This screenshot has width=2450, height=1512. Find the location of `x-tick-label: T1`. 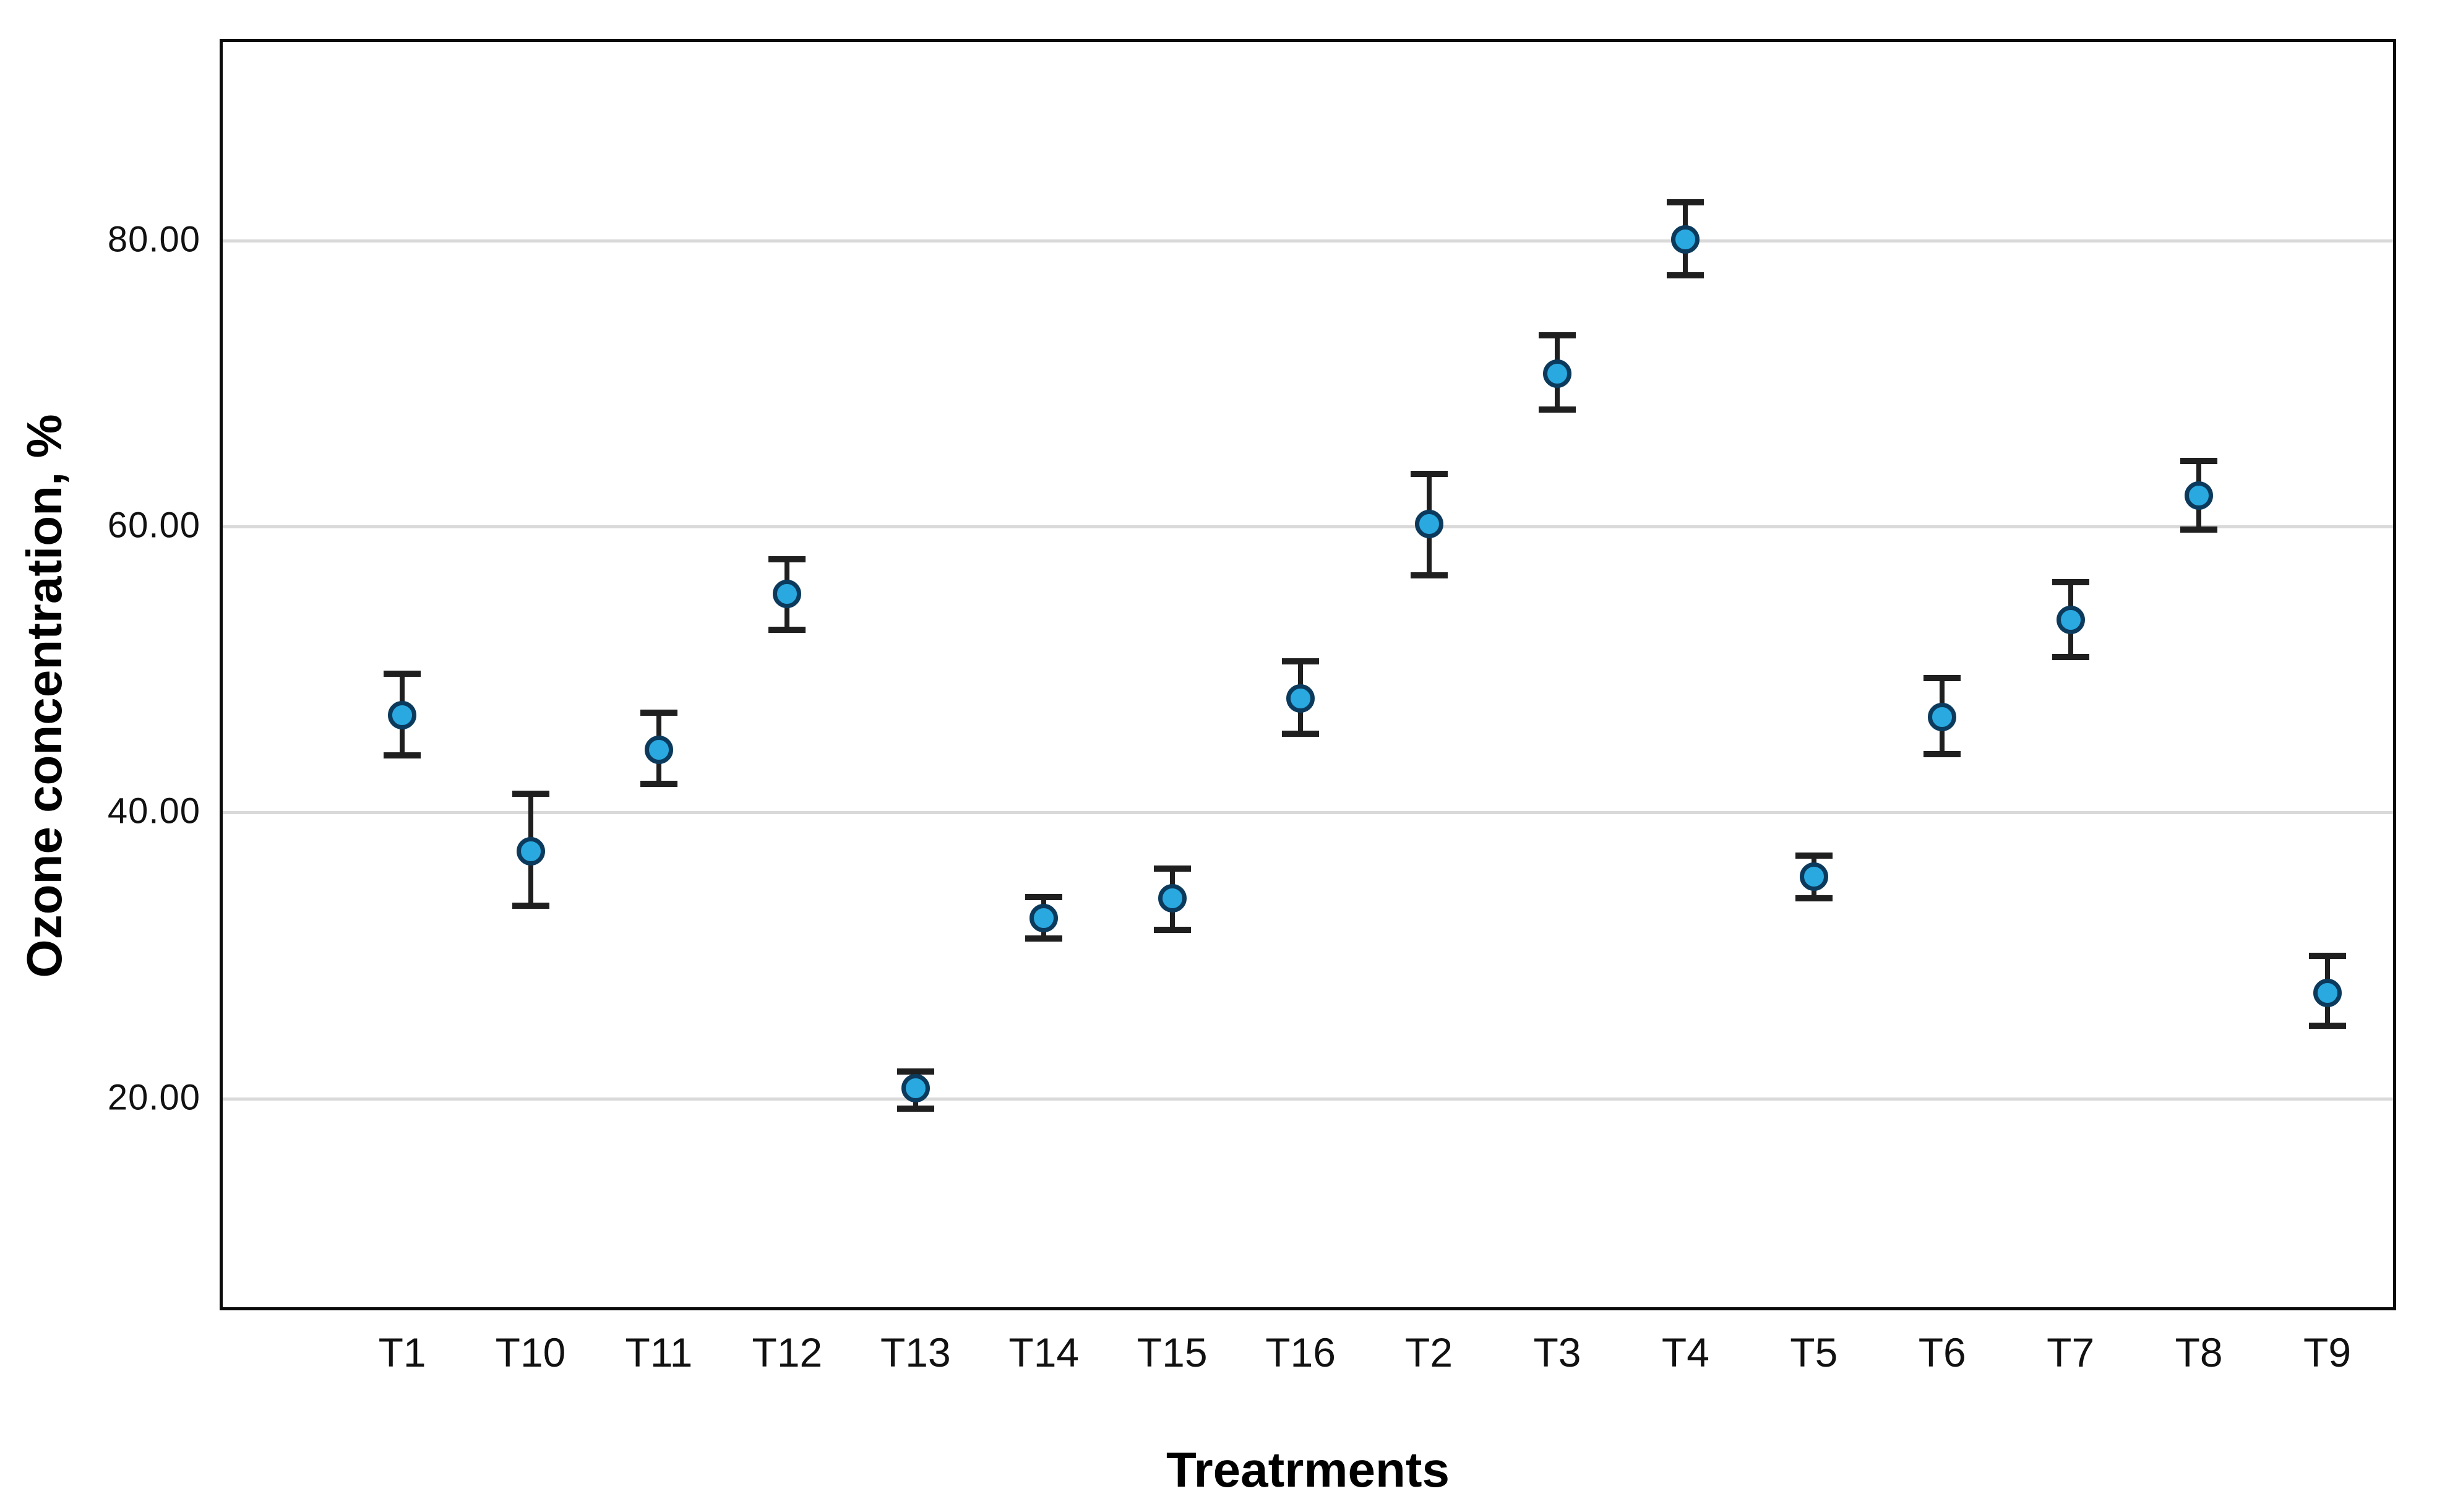

x-tick-label: T1 is located at coordinates (402, 1352).